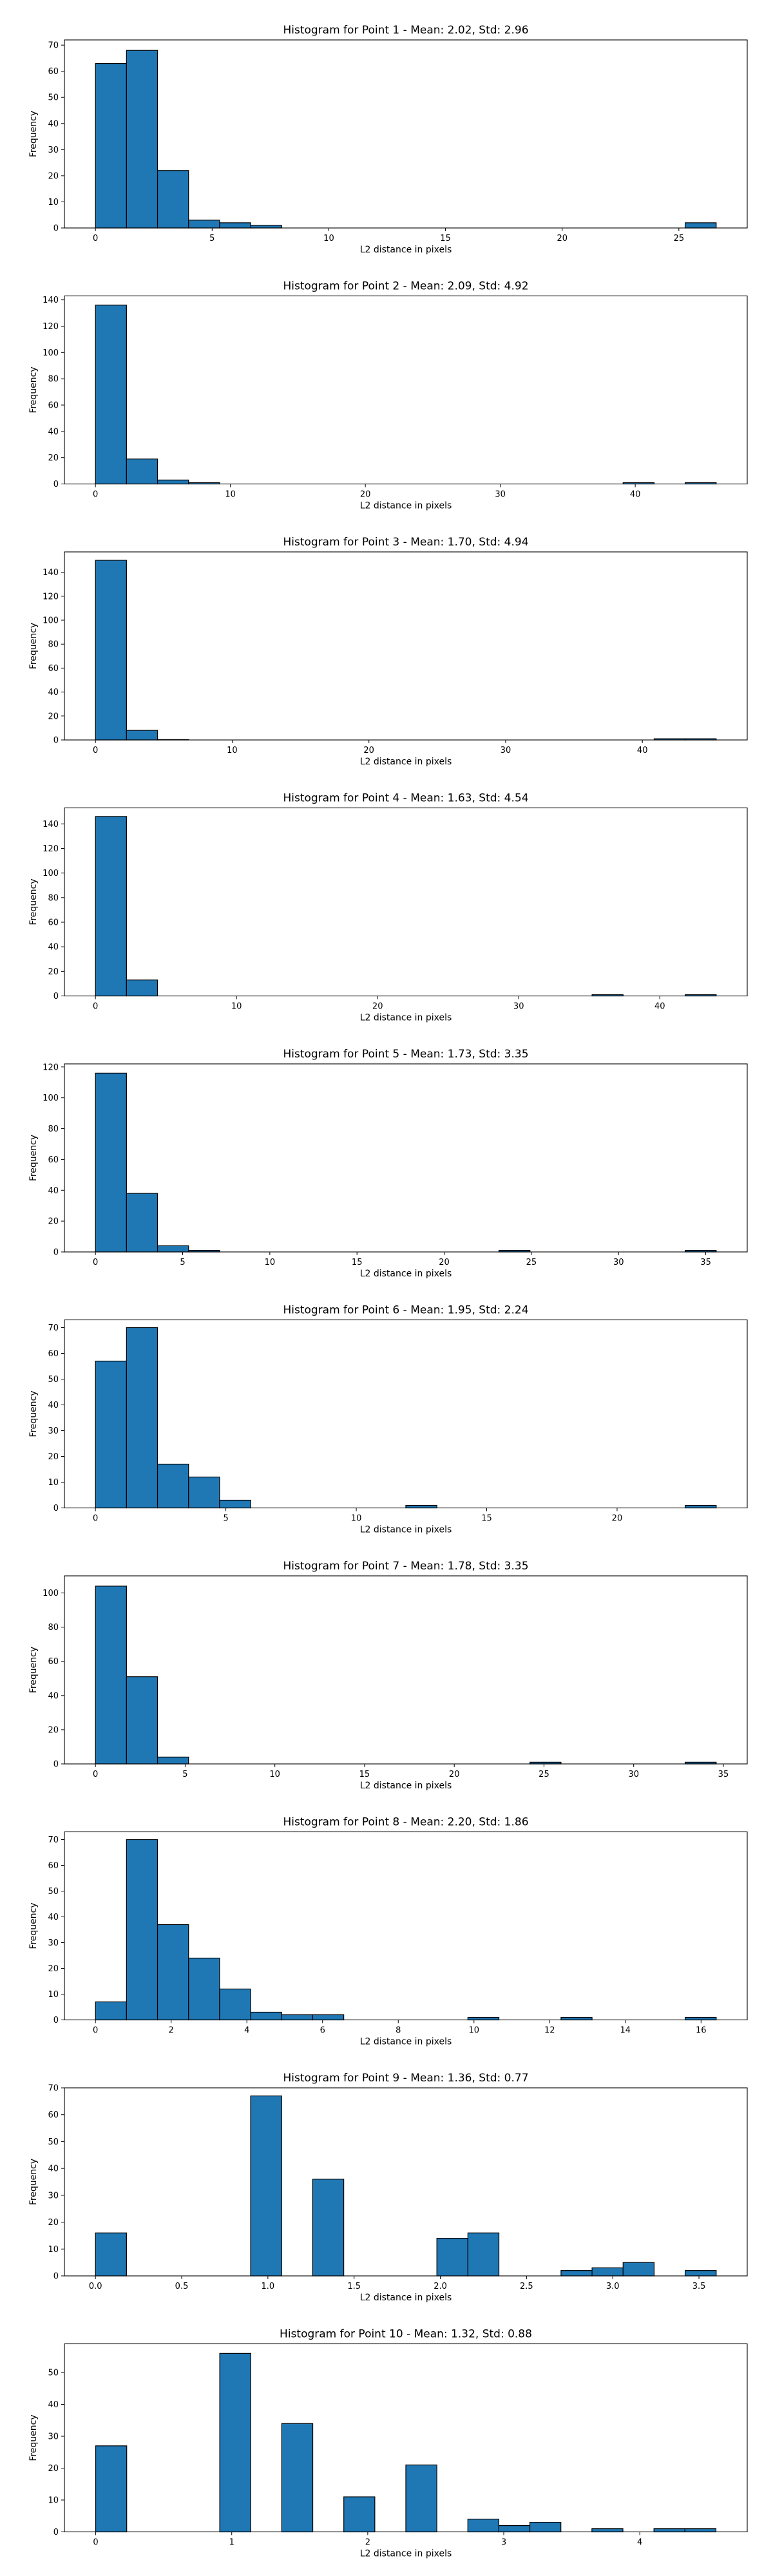 The width and height of the screenshot is (773, 2576). What do you see at coordinates (378, 1007) in the screenshot?
I see `x-tick-label: 20` at bounding box center [378, 1007].